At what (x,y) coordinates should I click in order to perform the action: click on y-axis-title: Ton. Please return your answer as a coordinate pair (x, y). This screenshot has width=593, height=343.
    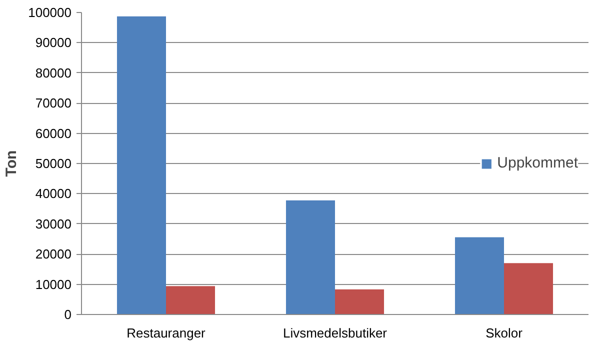
    Looking at the image, I should click on (11, 163).